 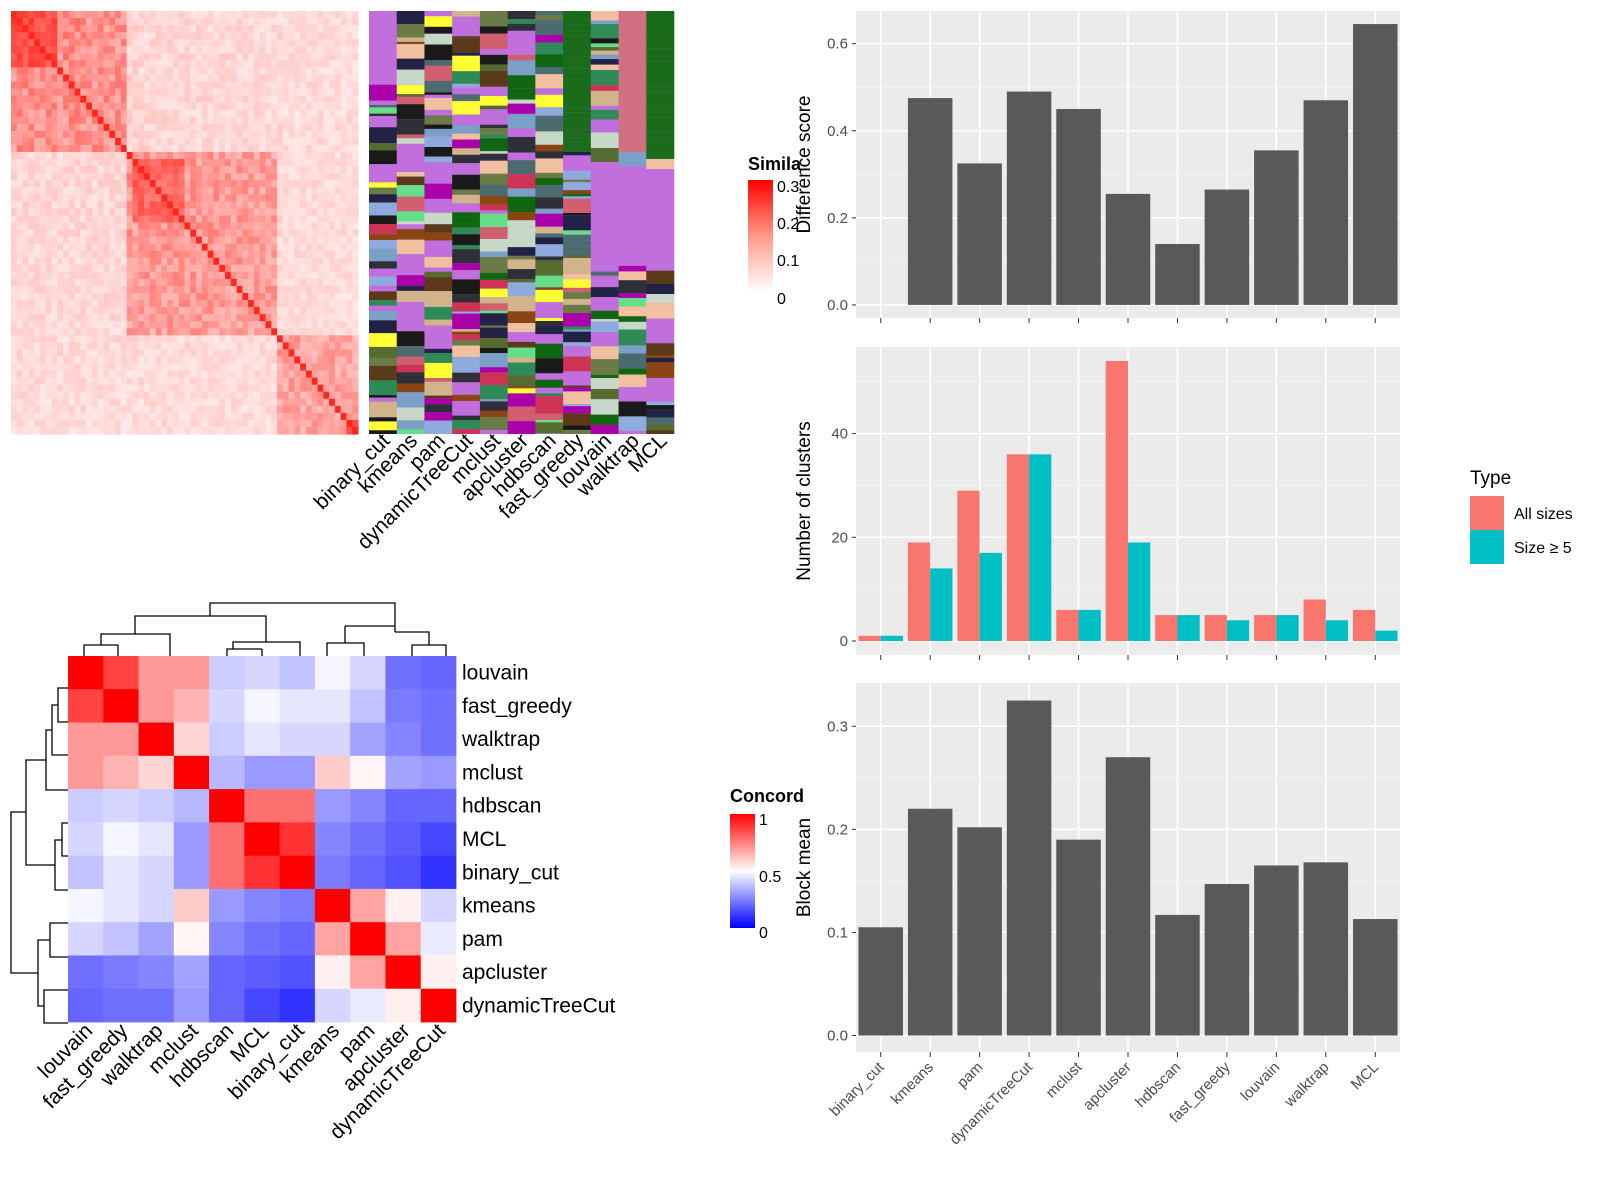 I want to click on bar, so click(x=1078, y=937).